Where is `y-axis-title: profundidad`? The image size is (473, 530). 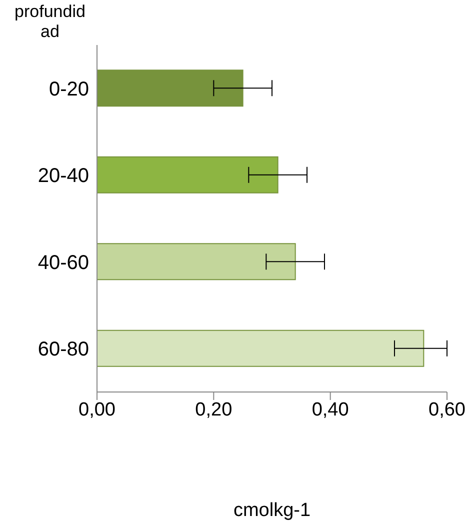
y-axis-title: profundidad is located at coordinates (50, 22).